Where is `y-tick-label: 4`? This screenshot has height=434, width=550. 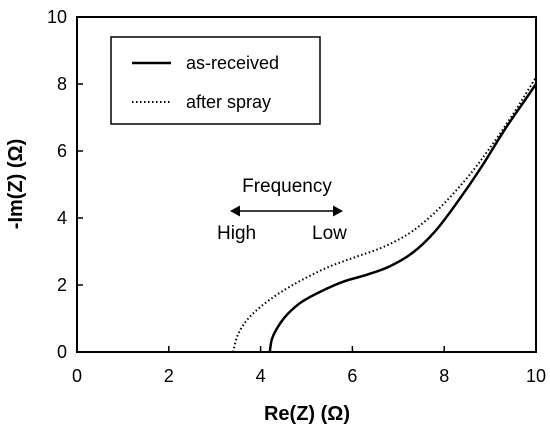
y-tick-label: 4 is located at coordinates (62, 218).